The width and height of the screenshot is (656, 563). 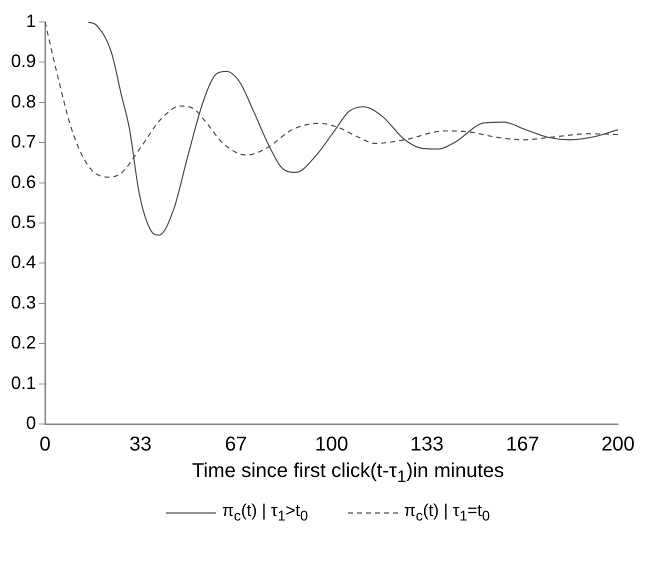 What do you see at coordinates (31, 20) in the screenshot?
I see `y-tick-label: 1` at bounding box center [31, 20].